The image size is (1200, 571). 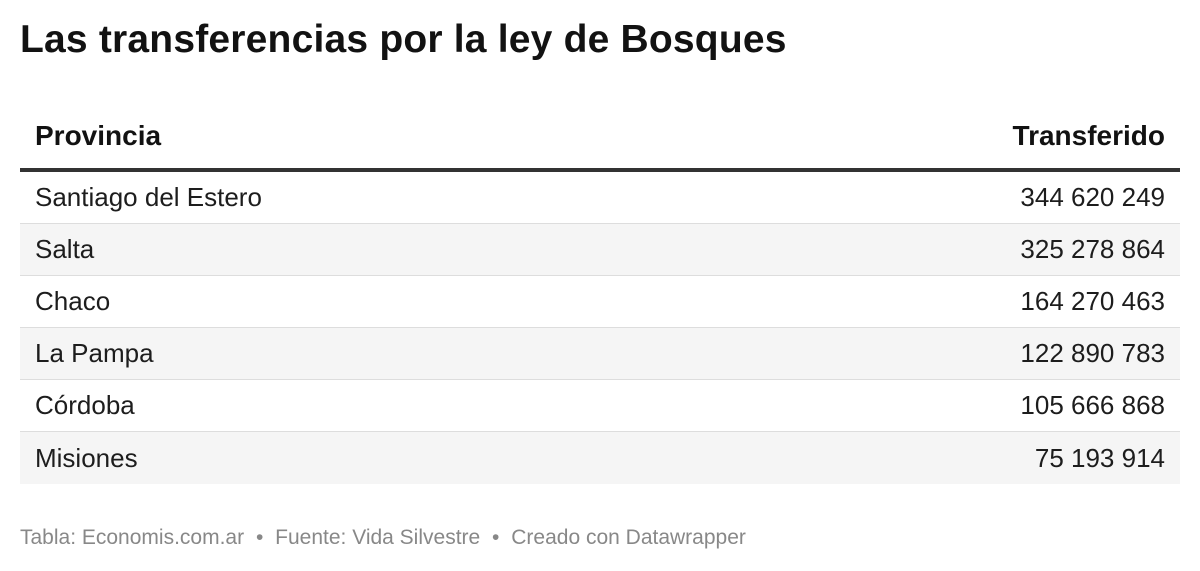 I want to click on table-credit: Tabla: Economis.com.ar, so click(x=132, y=537).